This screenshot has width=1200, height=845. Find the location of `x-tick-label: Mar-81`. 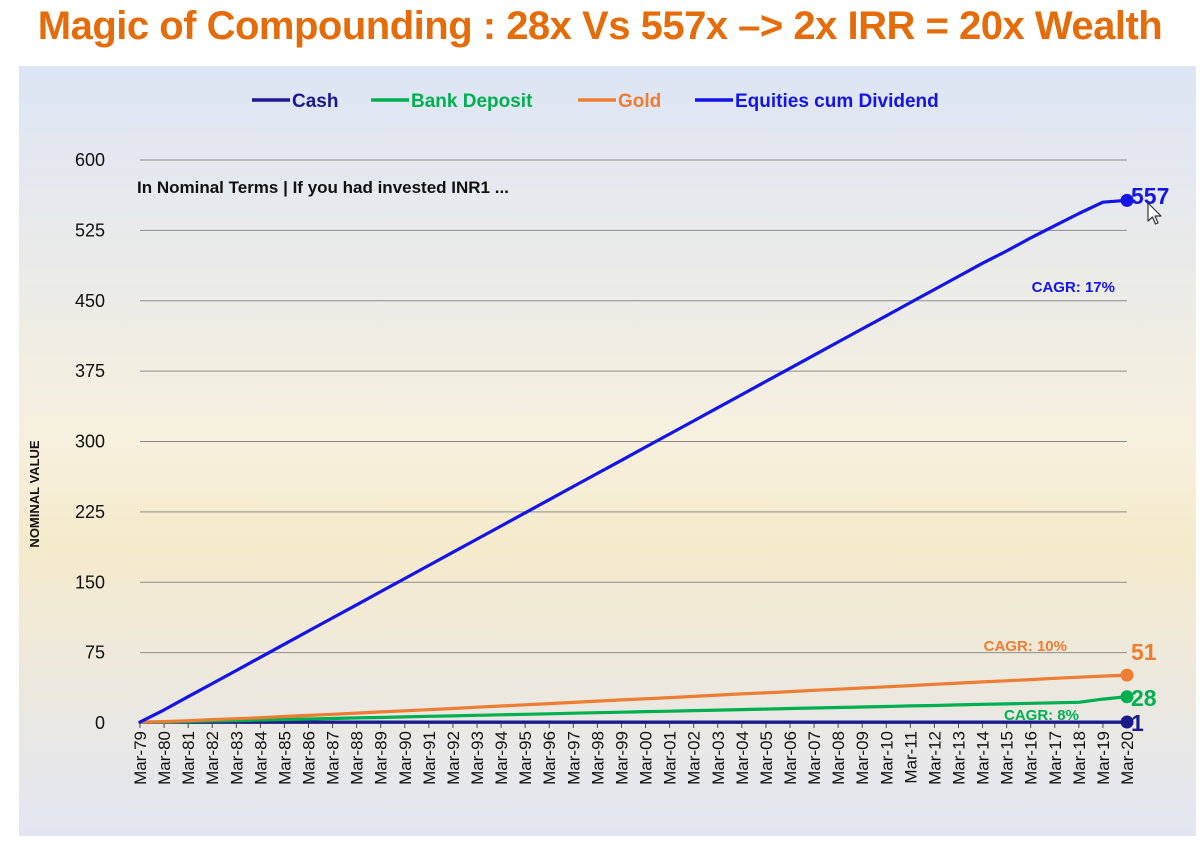

x-tick-label: Mar-81 is located at coordinates (188, 758).